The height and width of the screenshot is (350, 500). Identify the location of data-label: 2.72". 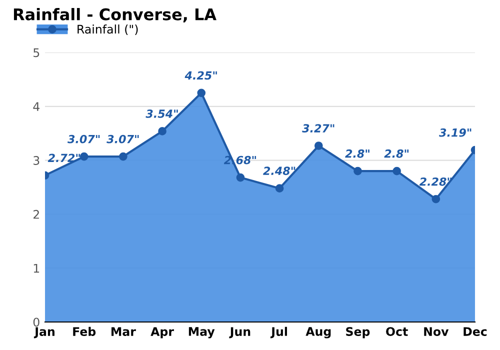
(64, 158).